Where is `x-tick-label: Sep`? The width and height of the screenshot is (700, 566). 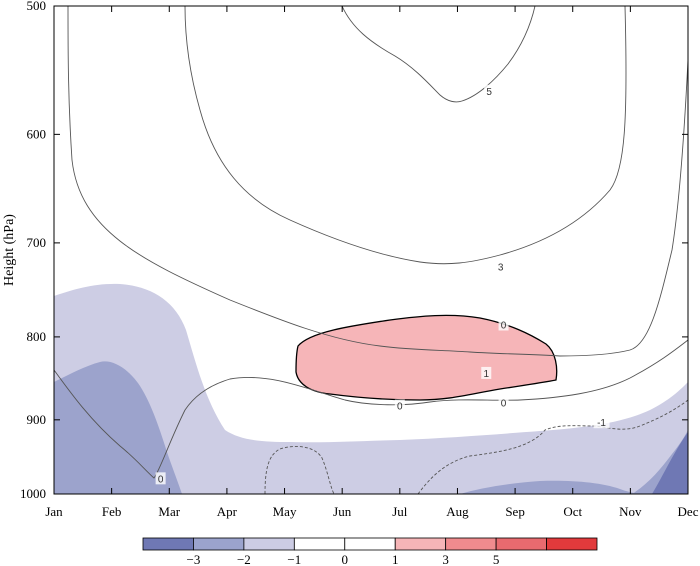 x-tick-label: Sep is located at coordinates (515, 511).